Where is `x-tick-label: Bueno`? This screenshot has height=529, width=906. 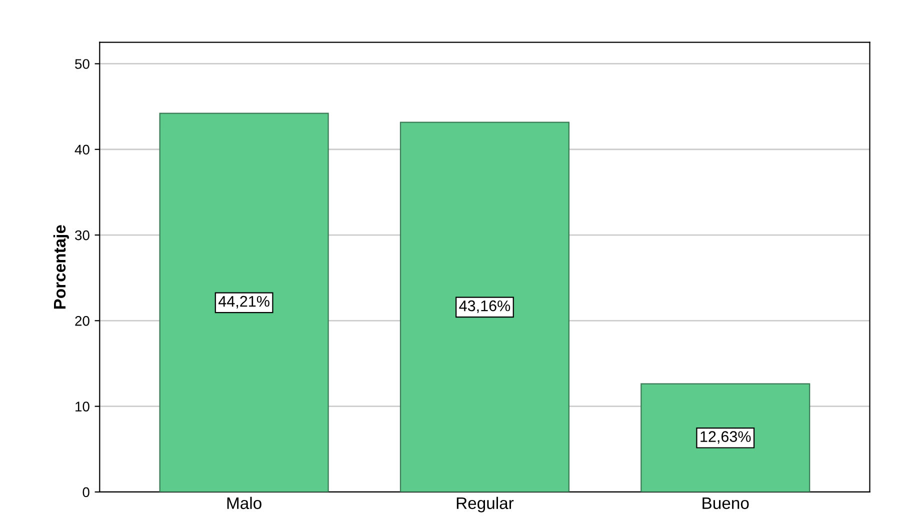 x-tick-label: Bueno is located at coordinates (725, 503).